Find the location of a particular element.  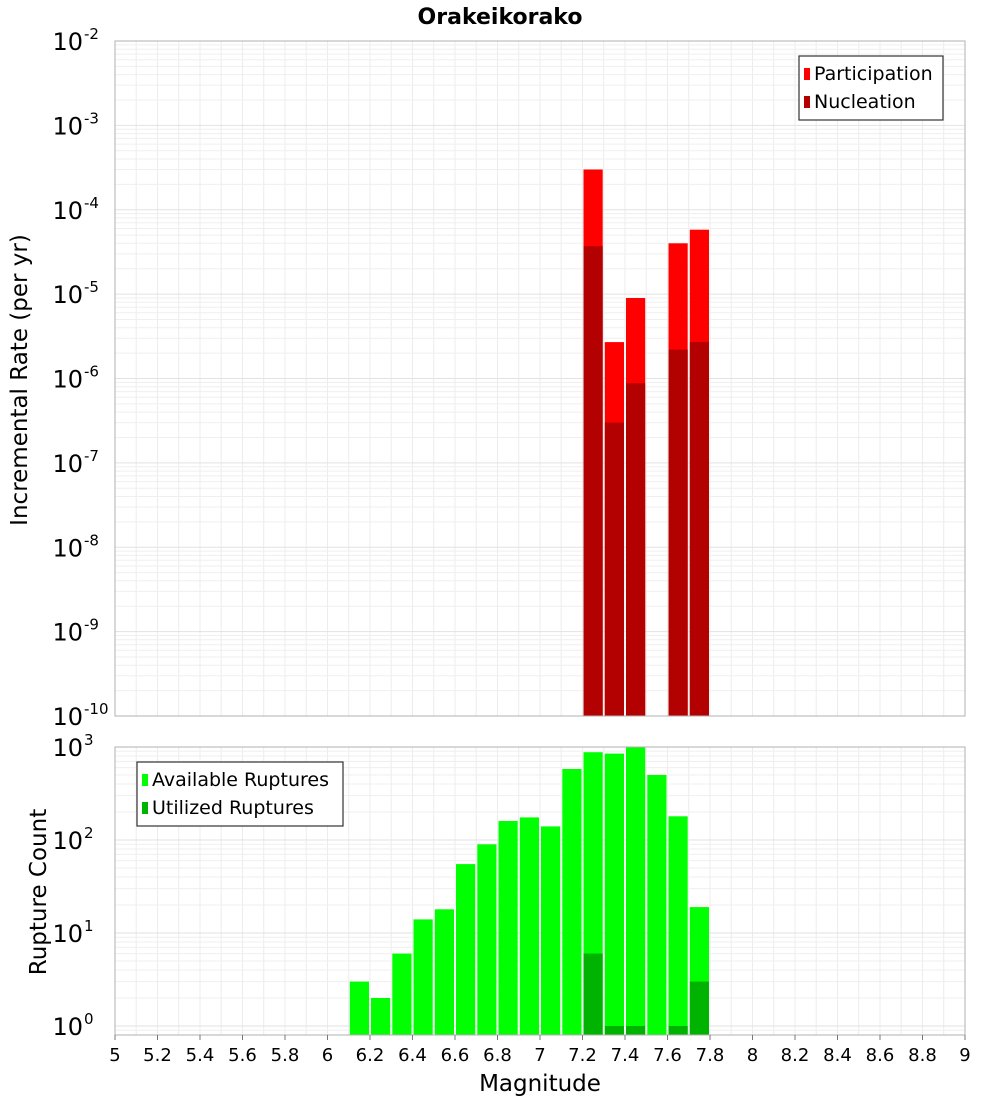

series-utilized-ruptures is located at coordinates (646, 994).